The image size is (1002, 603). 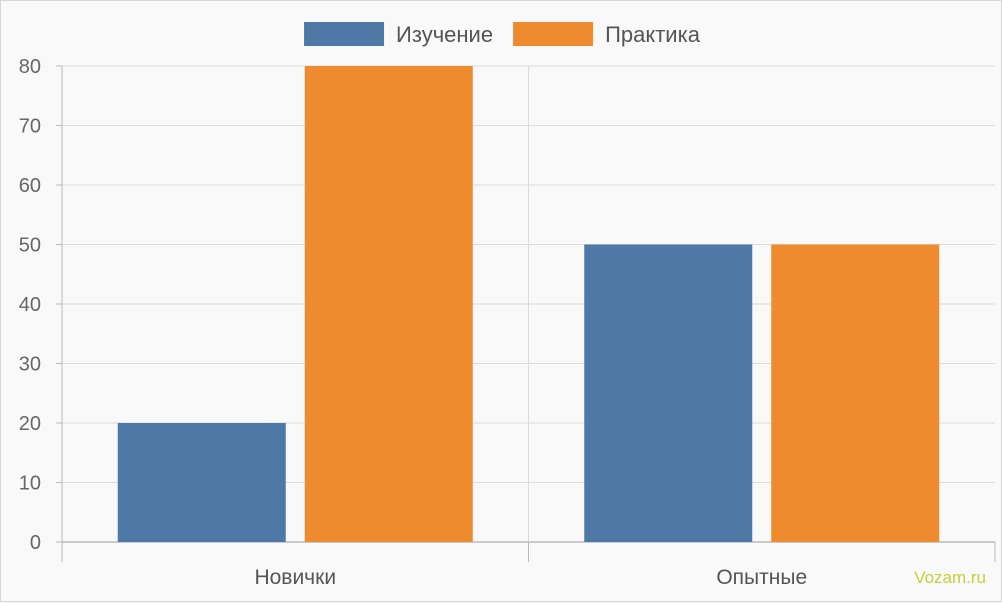 What do you see at coordinates (530, 577) in the screenshot?
I see `x-category-labels: Новички Опытные` at bounding box center [530, 577].